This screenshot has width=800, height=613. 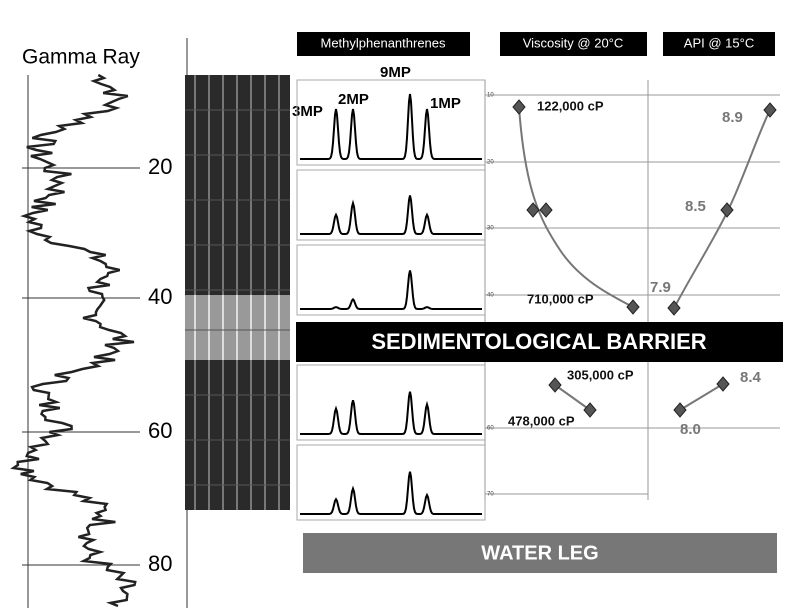 I want to click on viscosity-axis-labels: 10 20 30 40 60 70, so click(x=490, y=295).